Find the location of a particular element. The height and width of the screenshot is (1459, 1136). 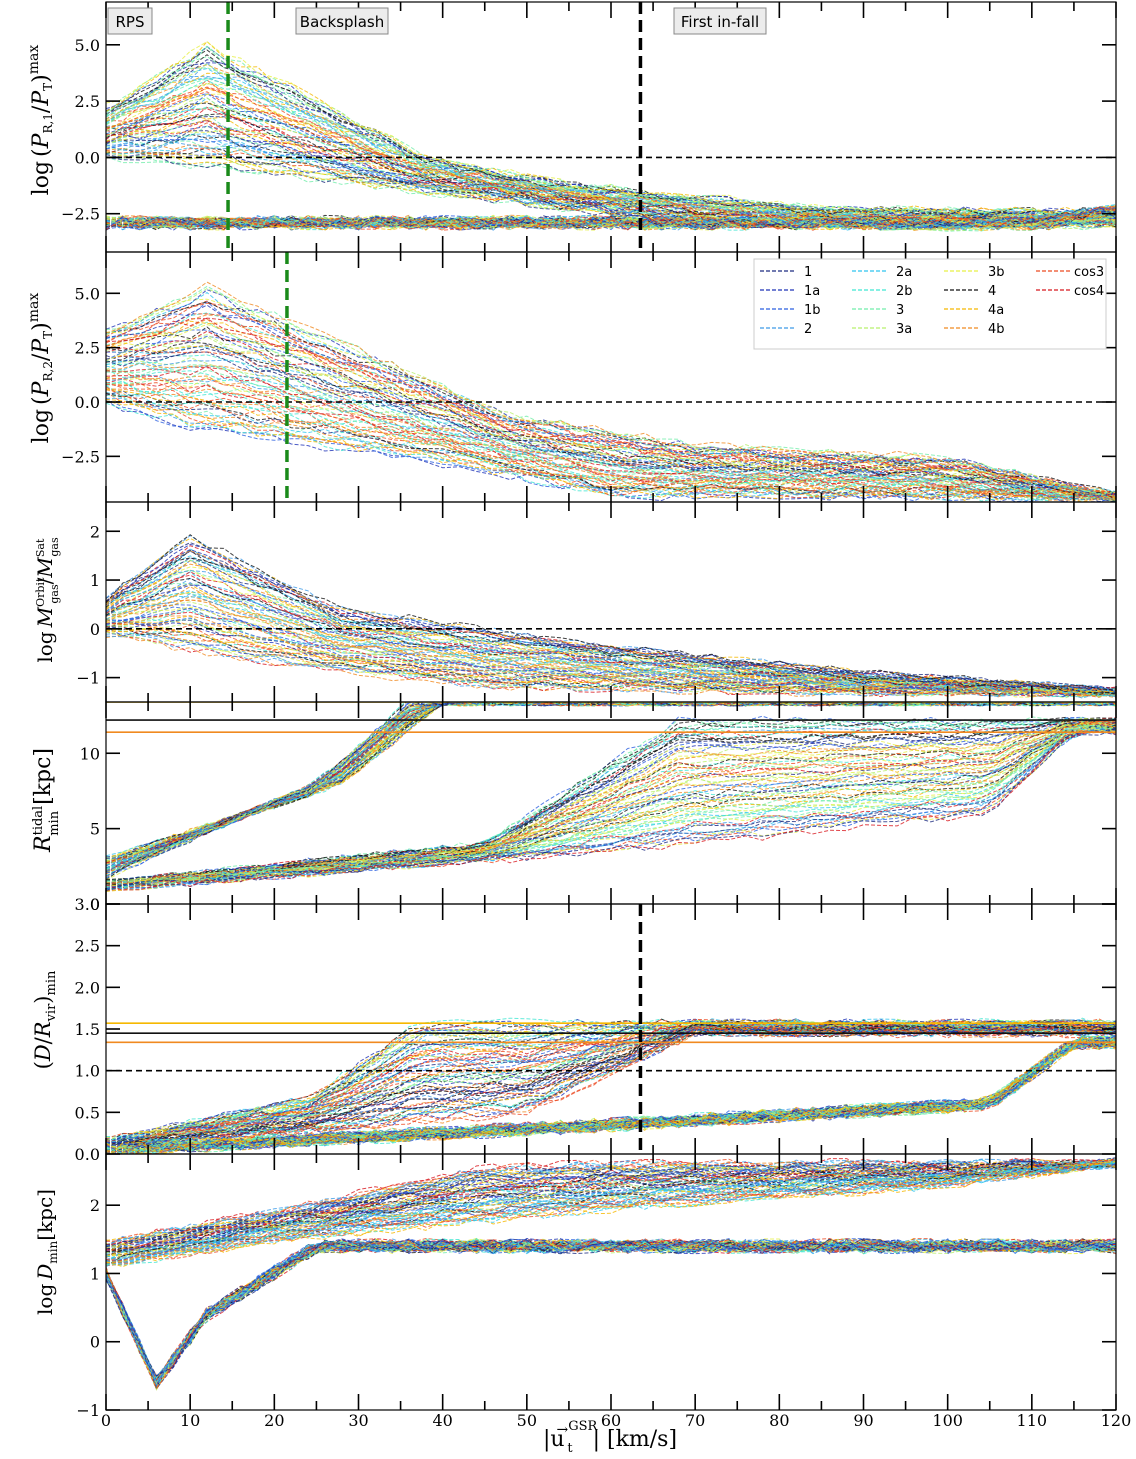

xtick-label: 60 is located at coordinates (611, 1420).